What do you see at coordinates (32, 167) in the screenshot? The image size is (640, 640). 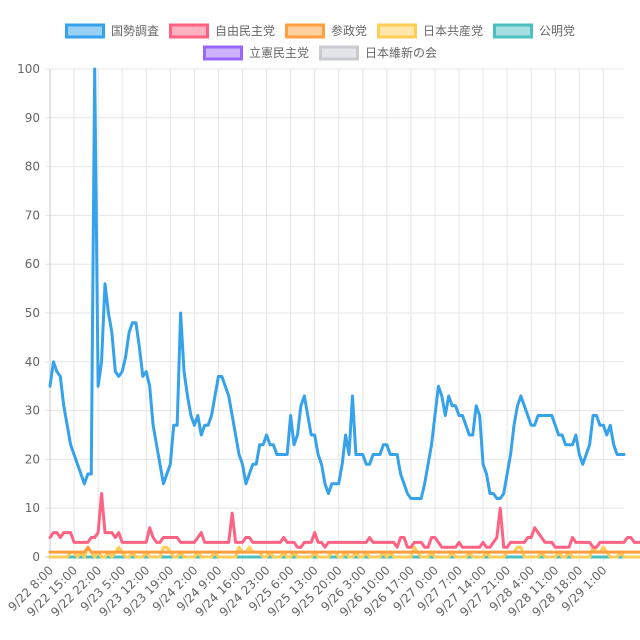 I see `y-tick-label: 80` at bounding box center [32, 167].